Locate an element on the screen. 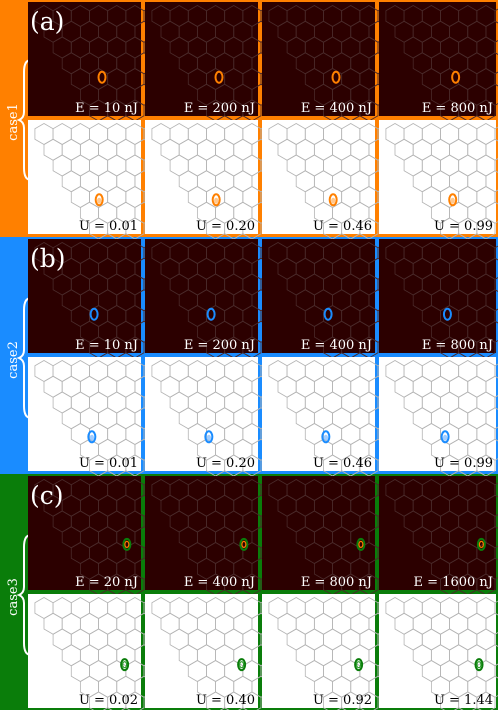 Image resolution: width=498 pixels, height=710 pixels. case3-brace-icon is located at coordinates (24, 595).